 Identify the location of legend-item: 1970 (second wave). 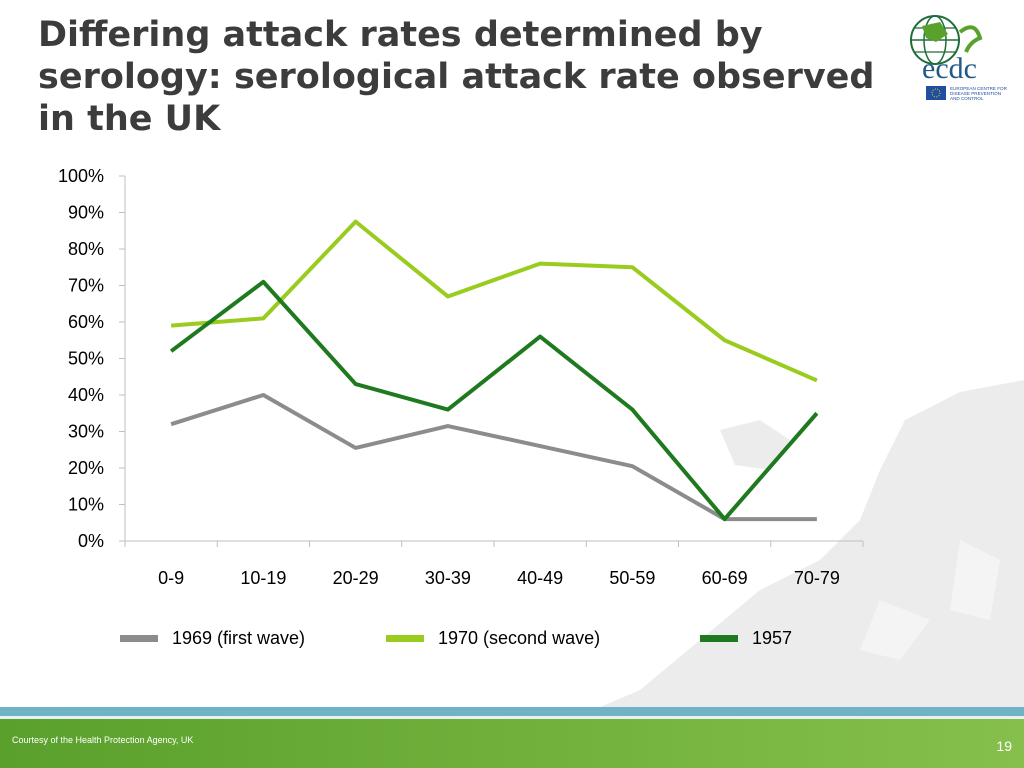
(493, 638).